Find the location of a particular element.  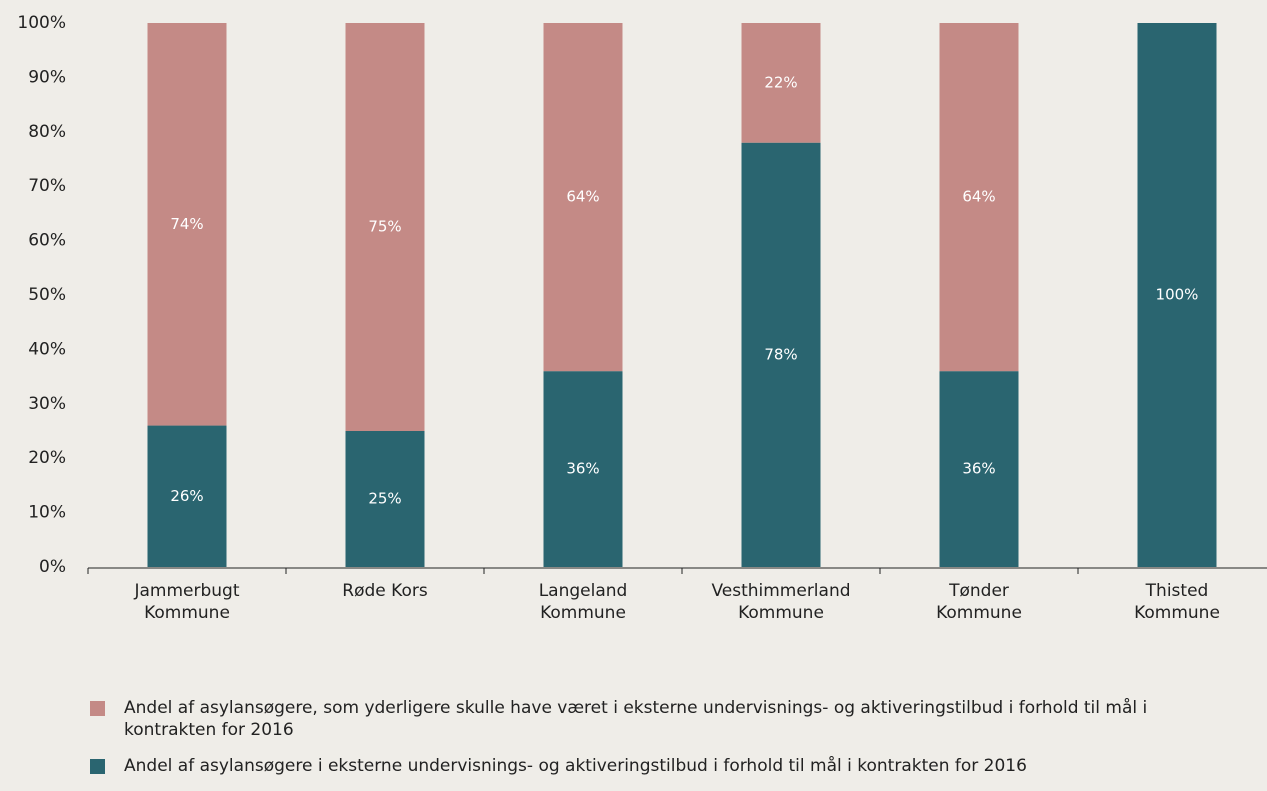

y-tick-label: 20% is located at coordinates (47, 458).